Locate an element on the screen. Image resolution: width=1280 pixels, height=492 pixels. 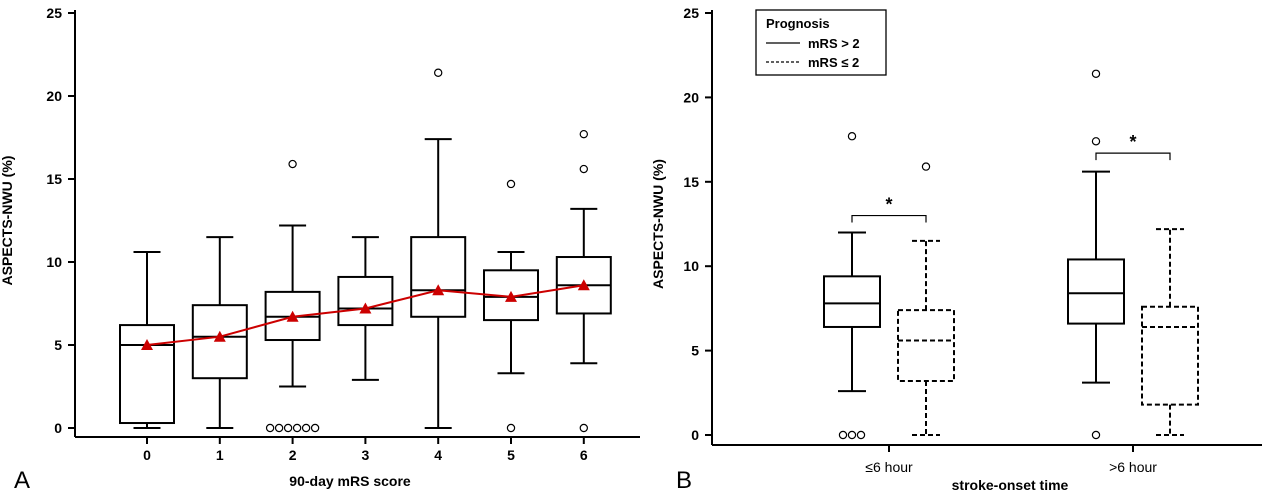
panel-b-letter: B is located at coordinates (684, 479).